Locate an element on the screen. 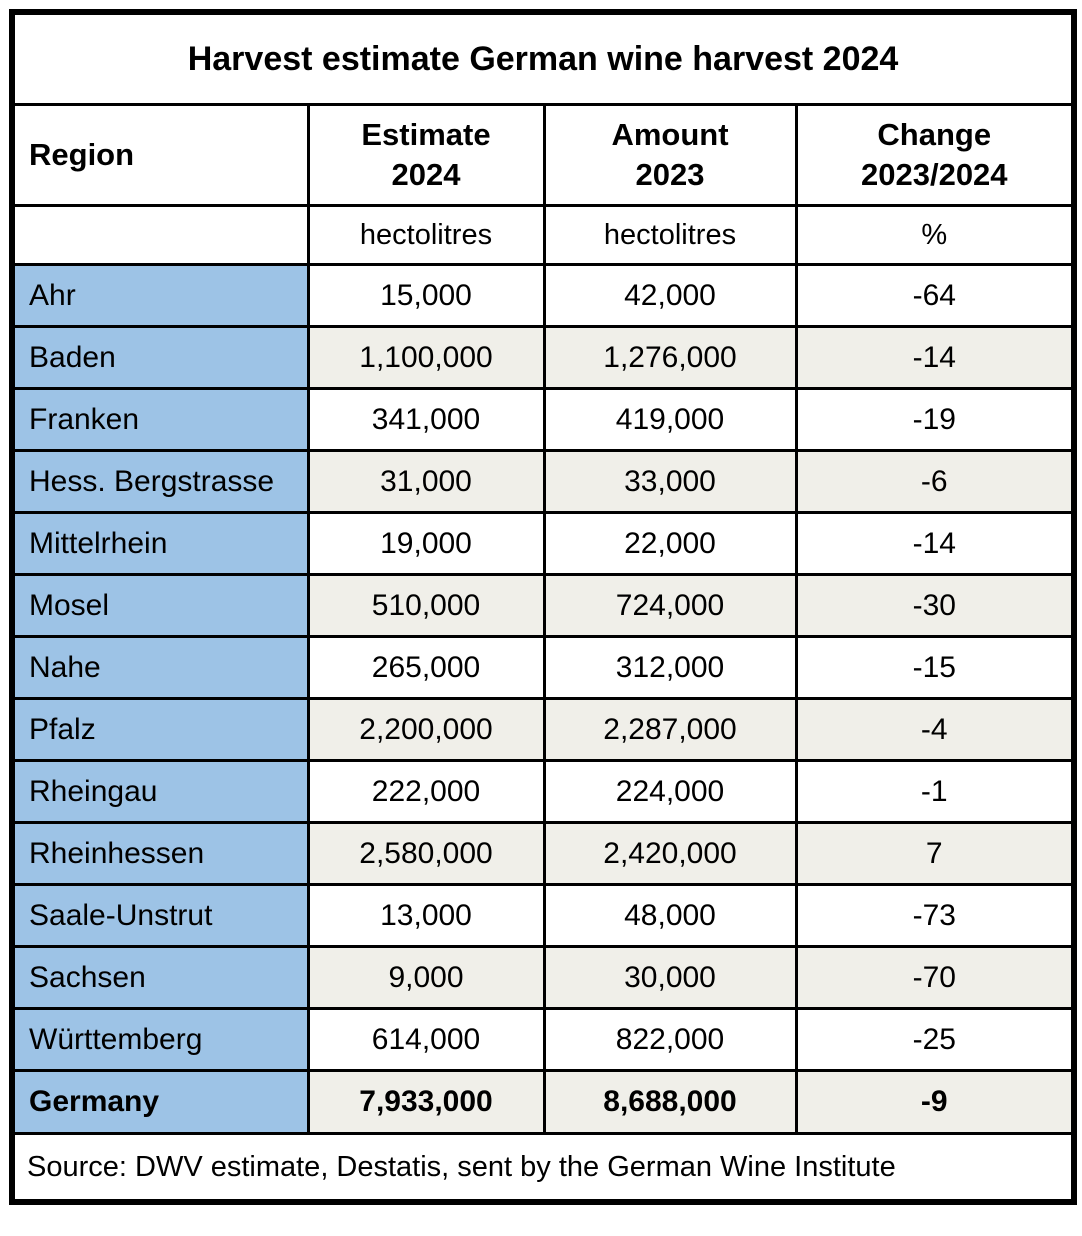 This screenshot has width=1082, height=1236. region-cell: Rheinhessen is located at coordinates (160, 853).